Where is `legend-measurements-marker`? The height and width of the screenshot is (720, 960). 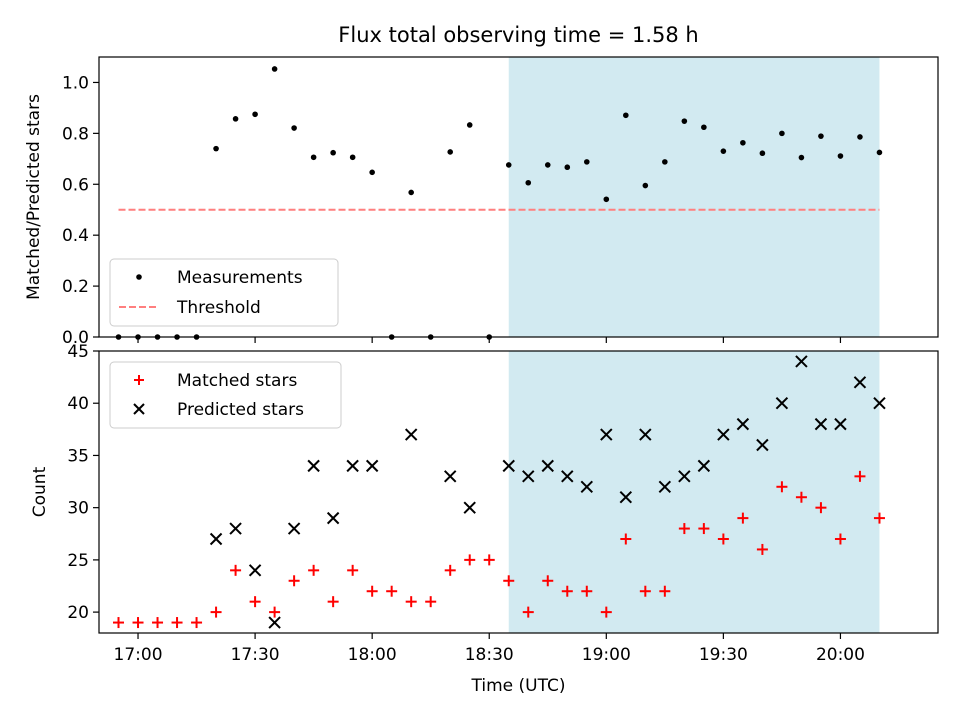
legend-measurements-marker is located at coordinates (139, 277).